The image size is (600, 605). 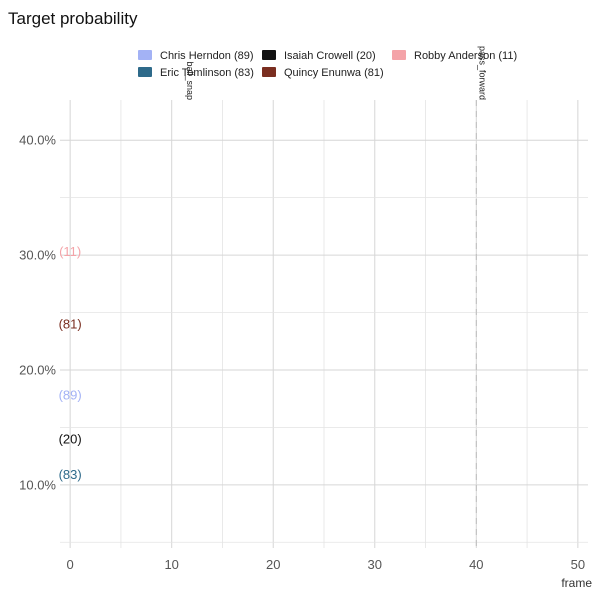 What do you see at coordinates (37, 484) in the screenshot?
I see `y-tick-label: 10.0%` at bounding box center [37, 484].